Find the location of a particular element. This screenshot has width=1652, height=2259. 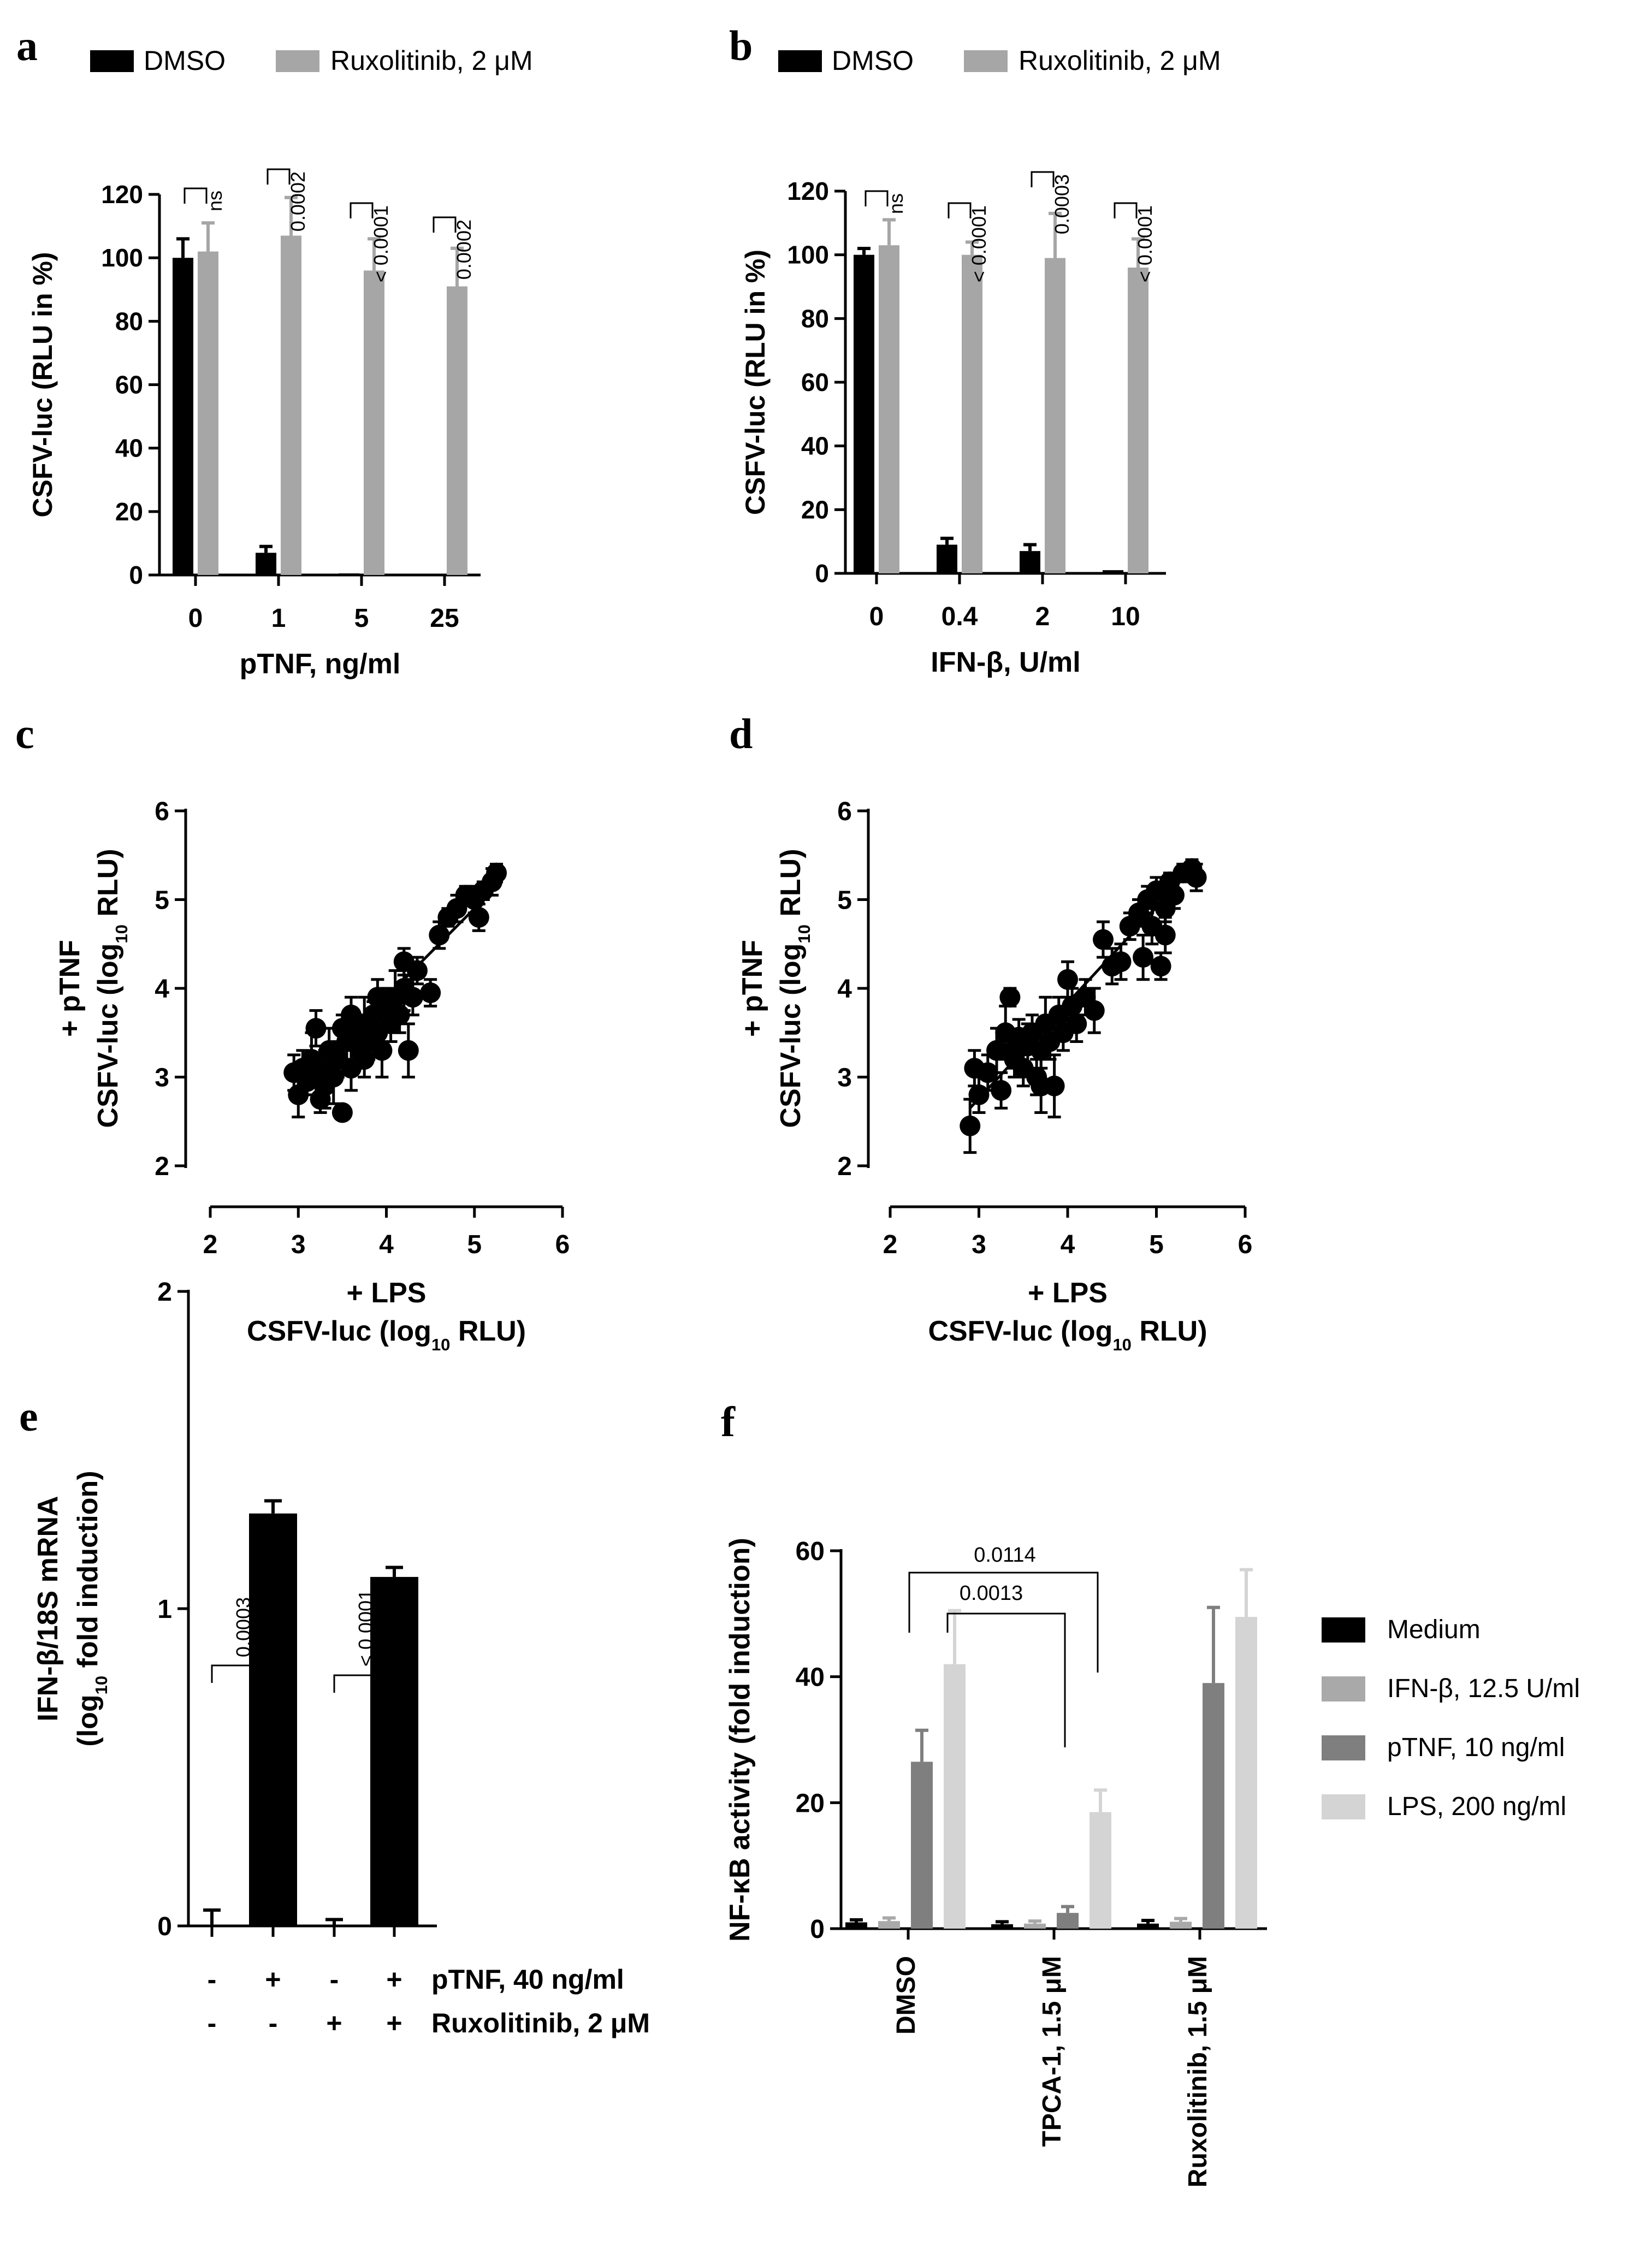

significance-bracket-0.0114 is located at coordinates (1003, 1622).